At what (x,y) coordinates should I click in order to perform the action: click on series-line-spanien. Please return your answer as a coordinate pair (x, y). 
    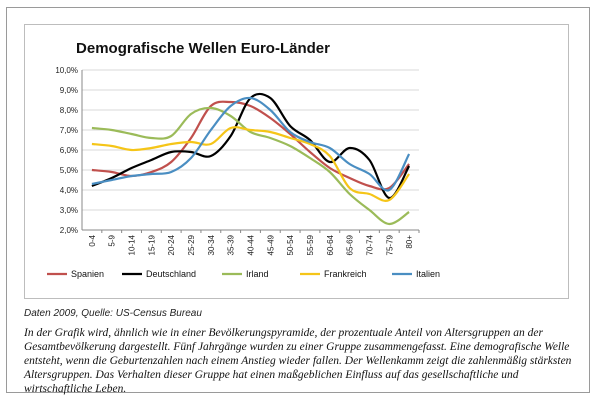
    Looking at the image, I should click on (250, 145).